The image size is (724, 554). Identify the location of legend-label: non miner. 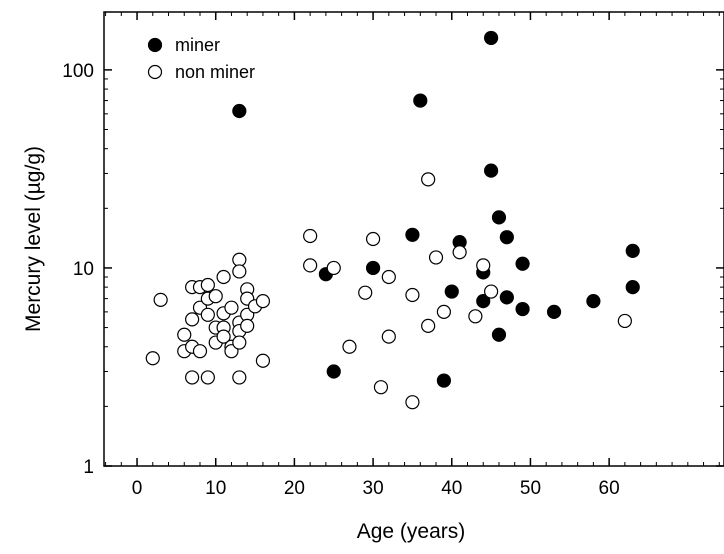
(215, 72).